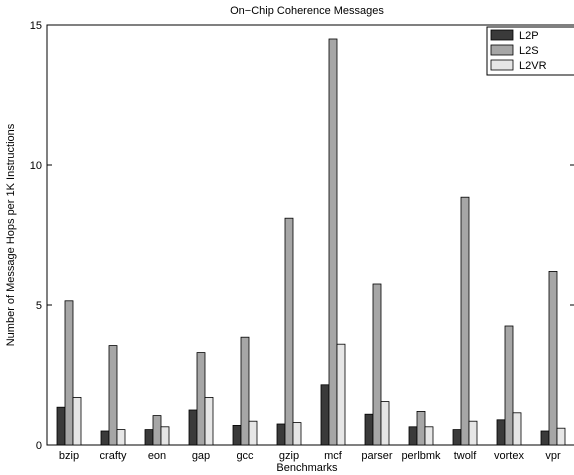 Image resolution: width=574 pixels, height=475 pixels. I want to click on legend-label-l2vr: L2VR, so click(533, 66).